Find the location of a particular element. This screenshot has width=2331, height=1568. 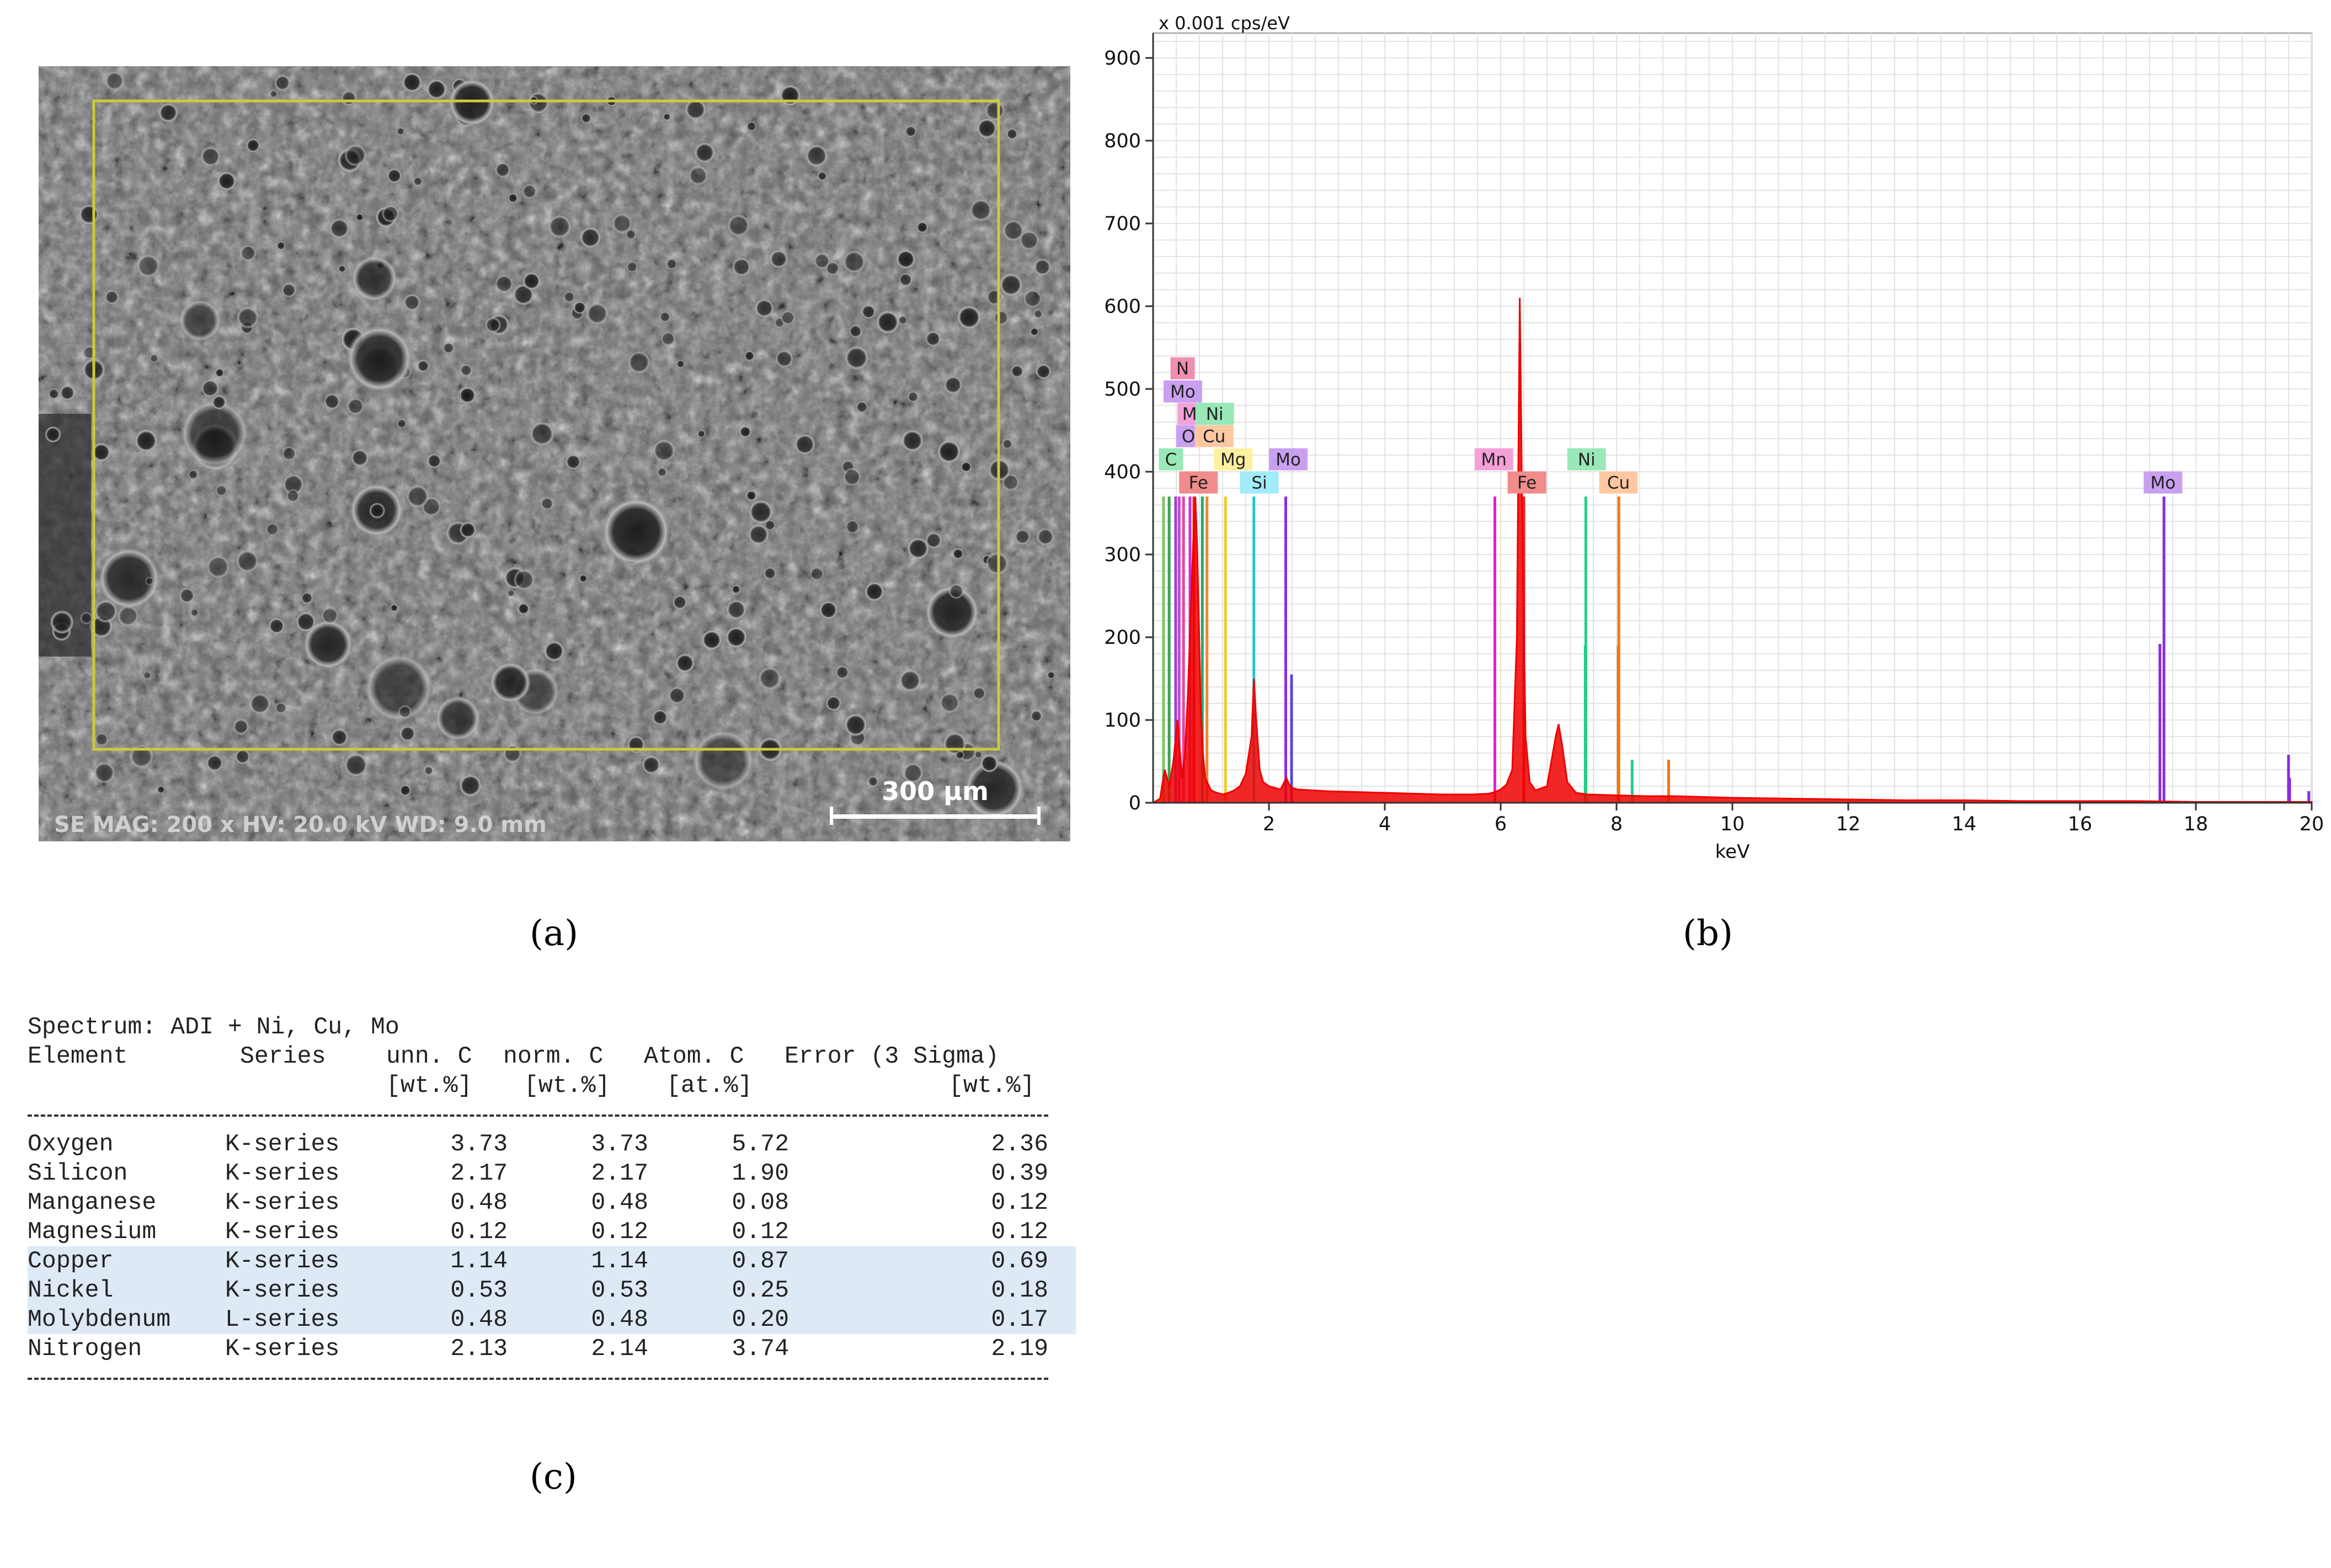

element-label: Mg is located at coordinates (1233, 459).